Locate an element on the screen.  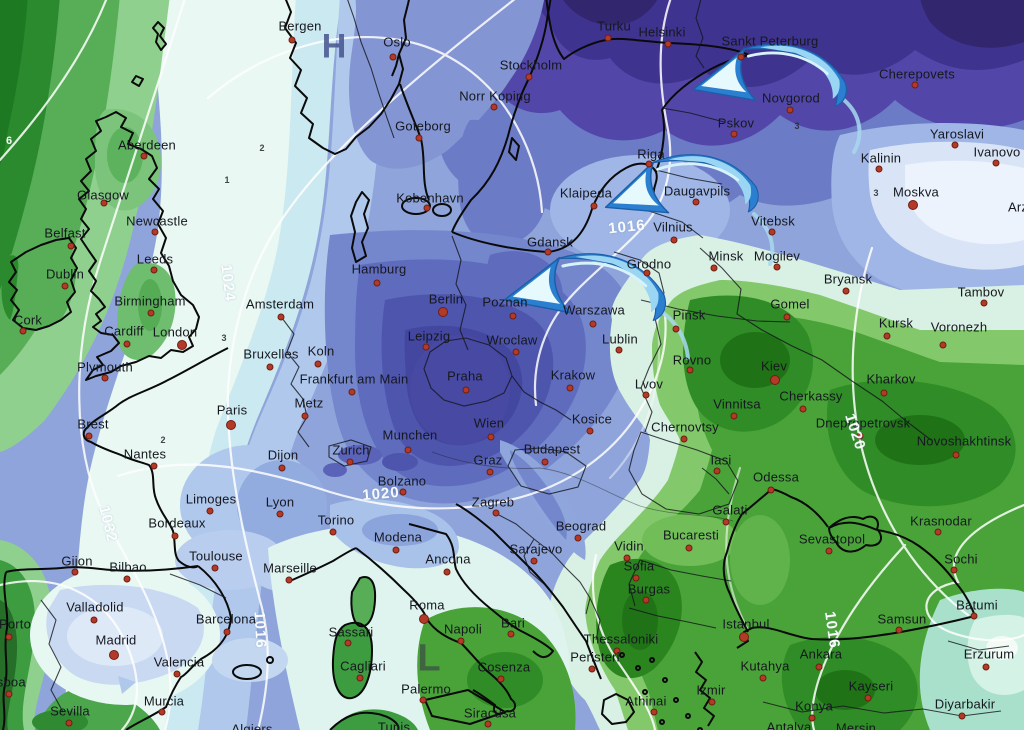
city-label: Sarajevo is located at coordinates (536, 549).